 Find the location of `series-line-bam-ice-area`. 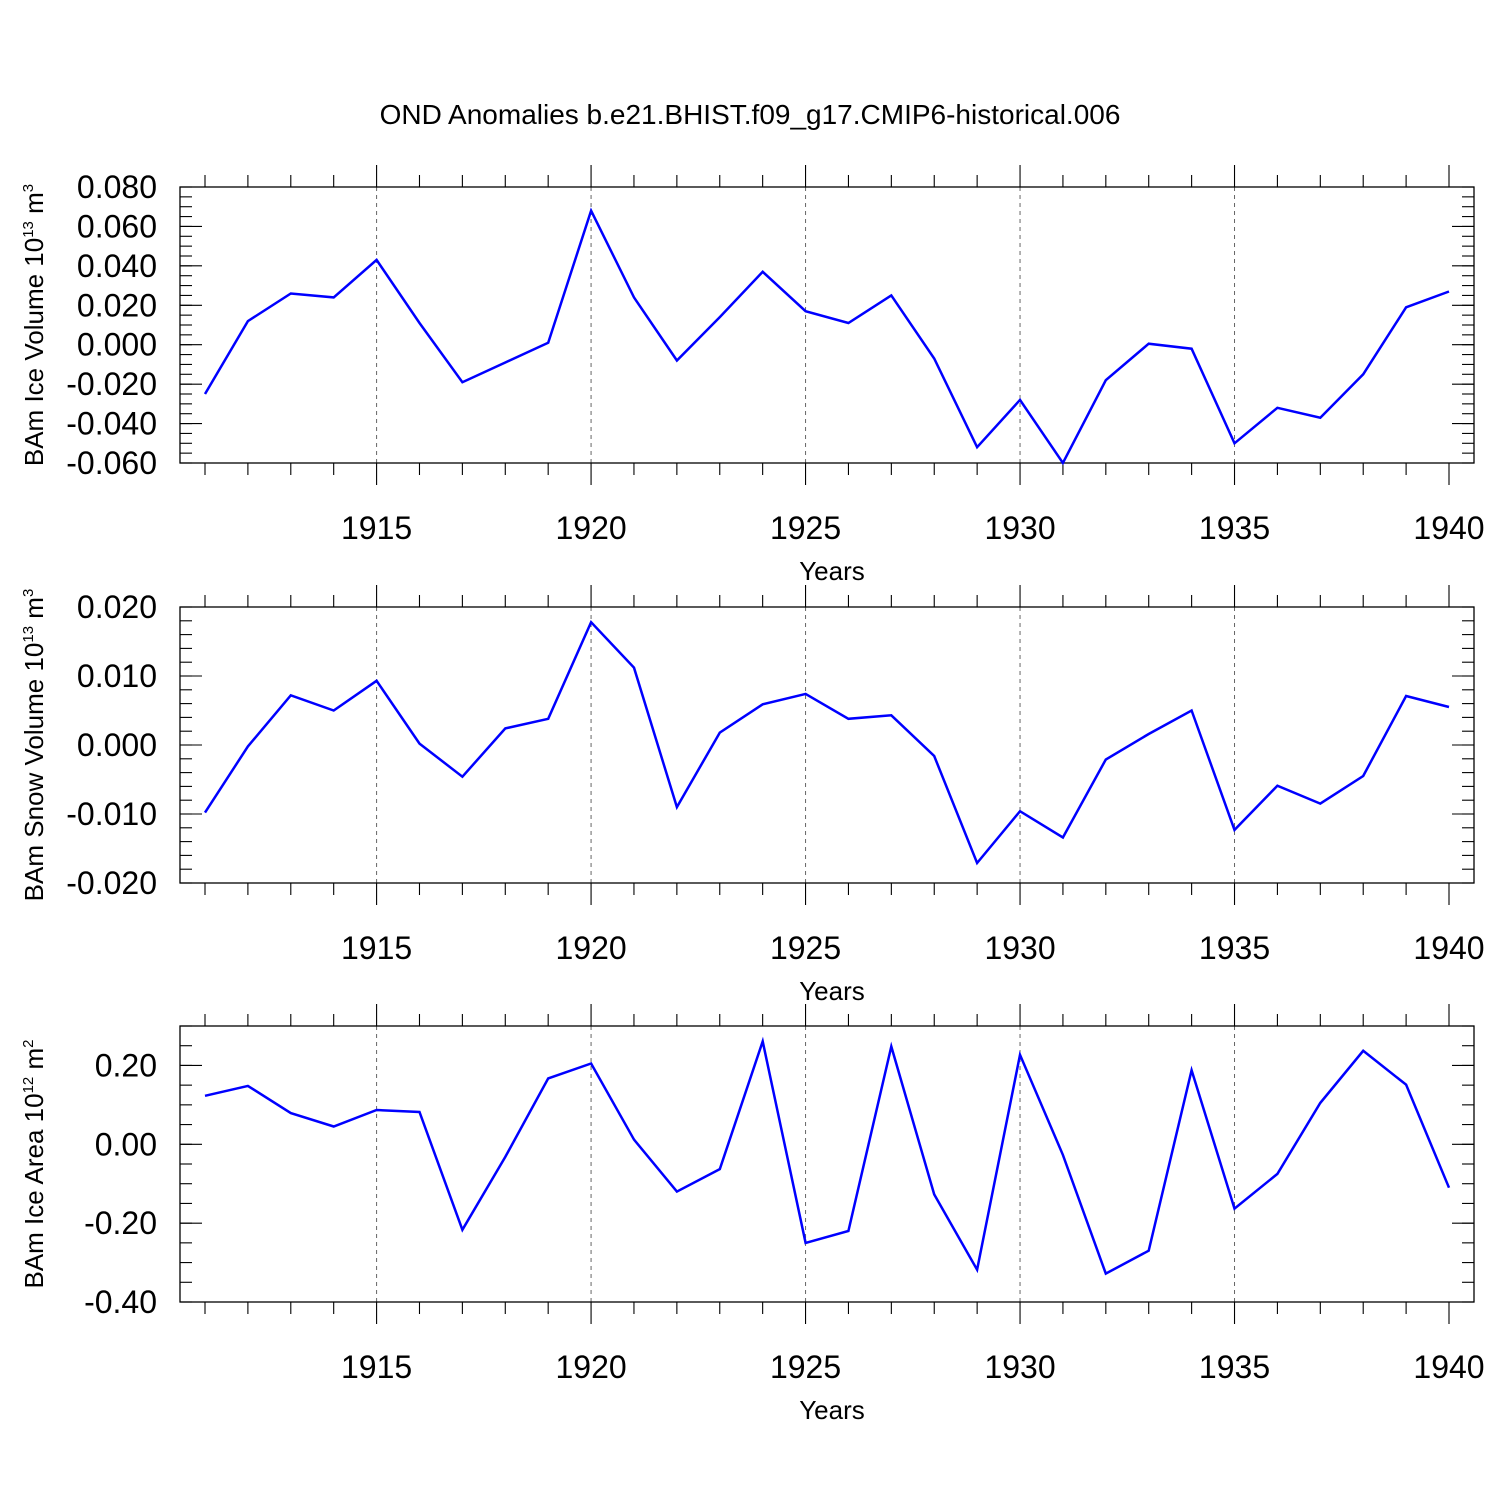

series-line-bam-ice-area is located at coordinates (827, 1156).